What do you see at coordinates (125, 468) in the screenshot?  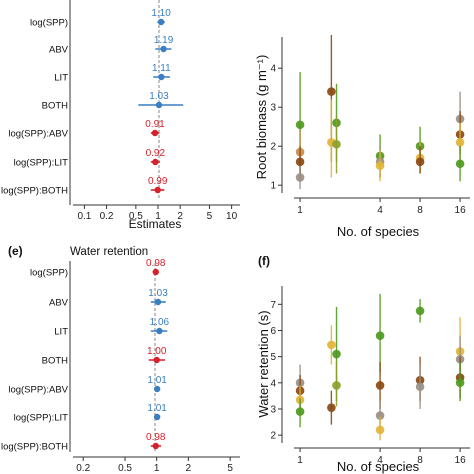 I see `x-tick-label: 0.5` at bounding box center [125, 468].